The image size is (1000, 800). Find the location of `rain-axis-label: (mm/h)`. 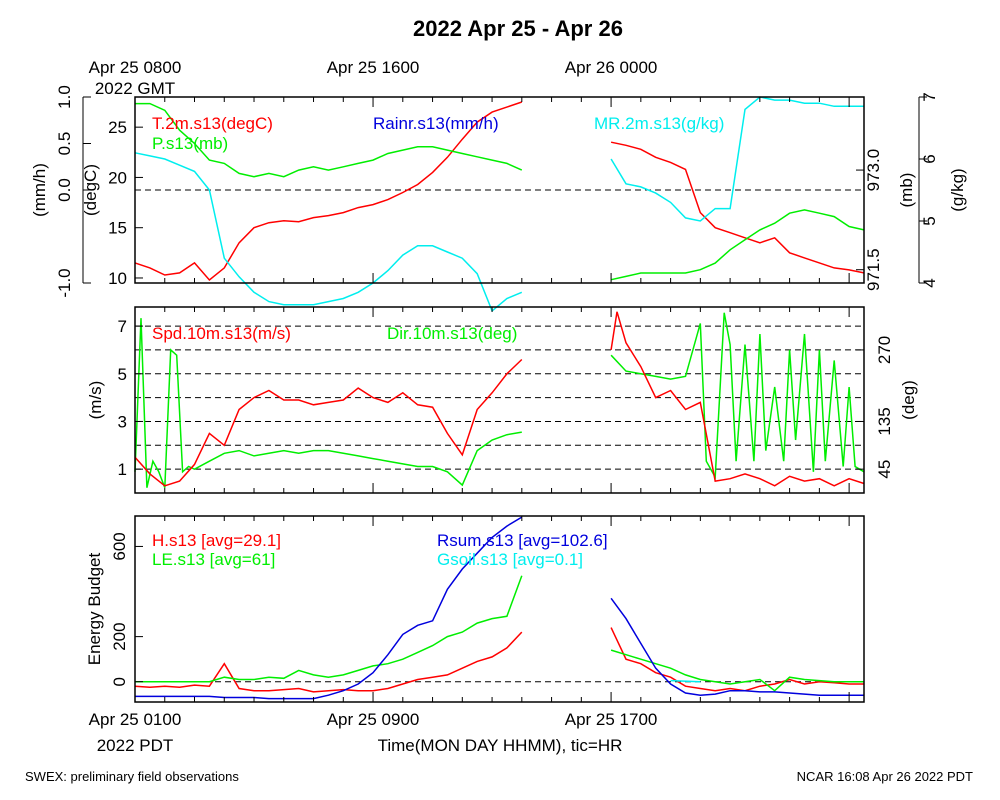

rain-axis-label: (mm/h) is located at coordinates (39, 190).